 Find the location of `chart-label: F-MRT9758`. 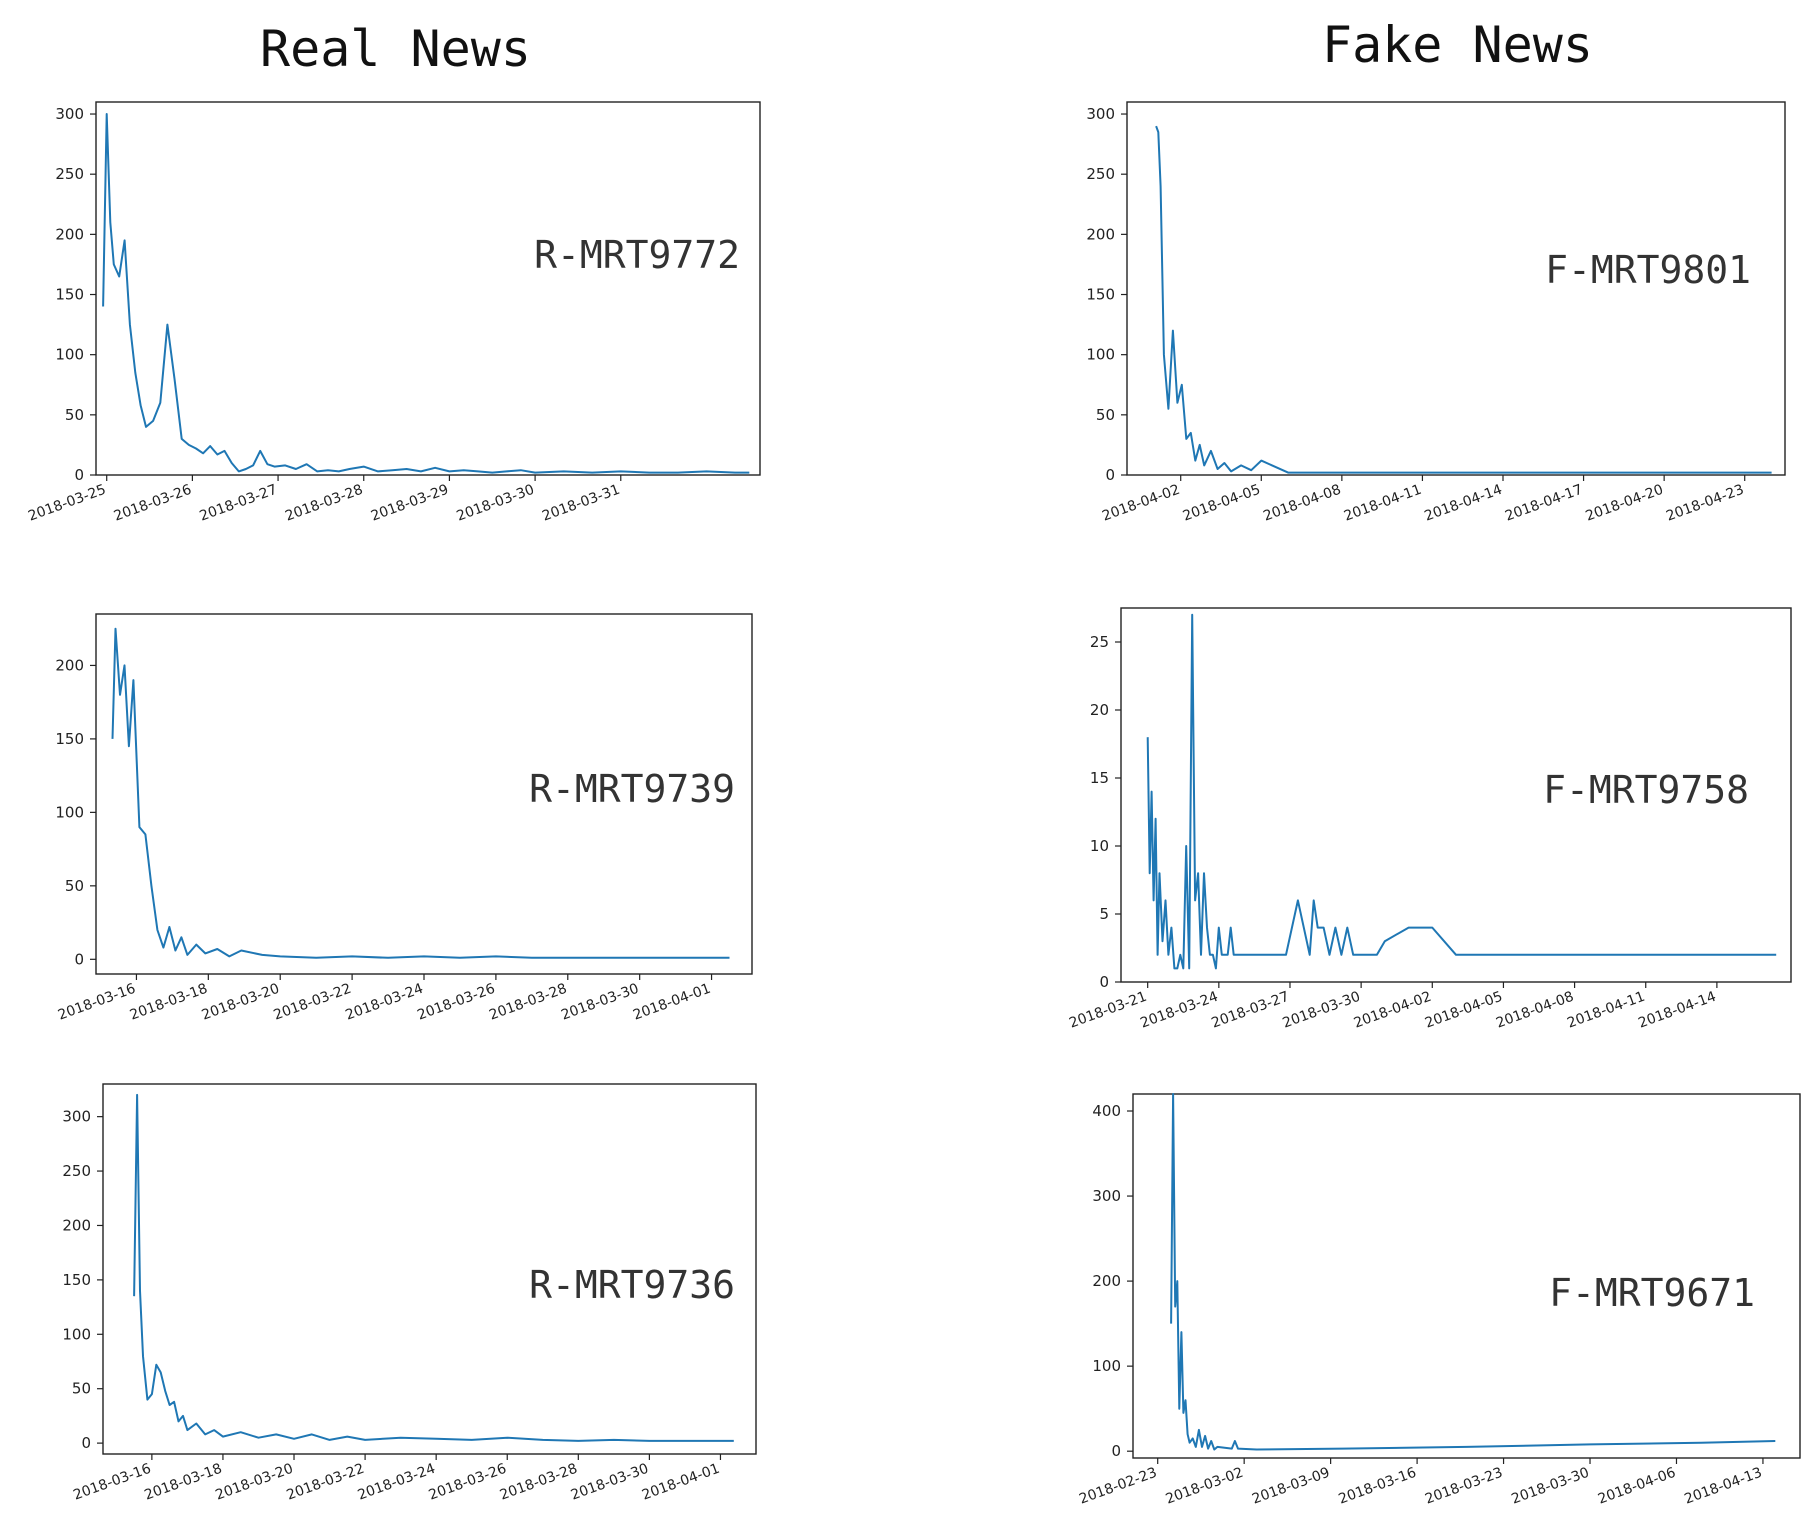

chart-label: F-MRT9758 is located at coordinates (1646, 790).